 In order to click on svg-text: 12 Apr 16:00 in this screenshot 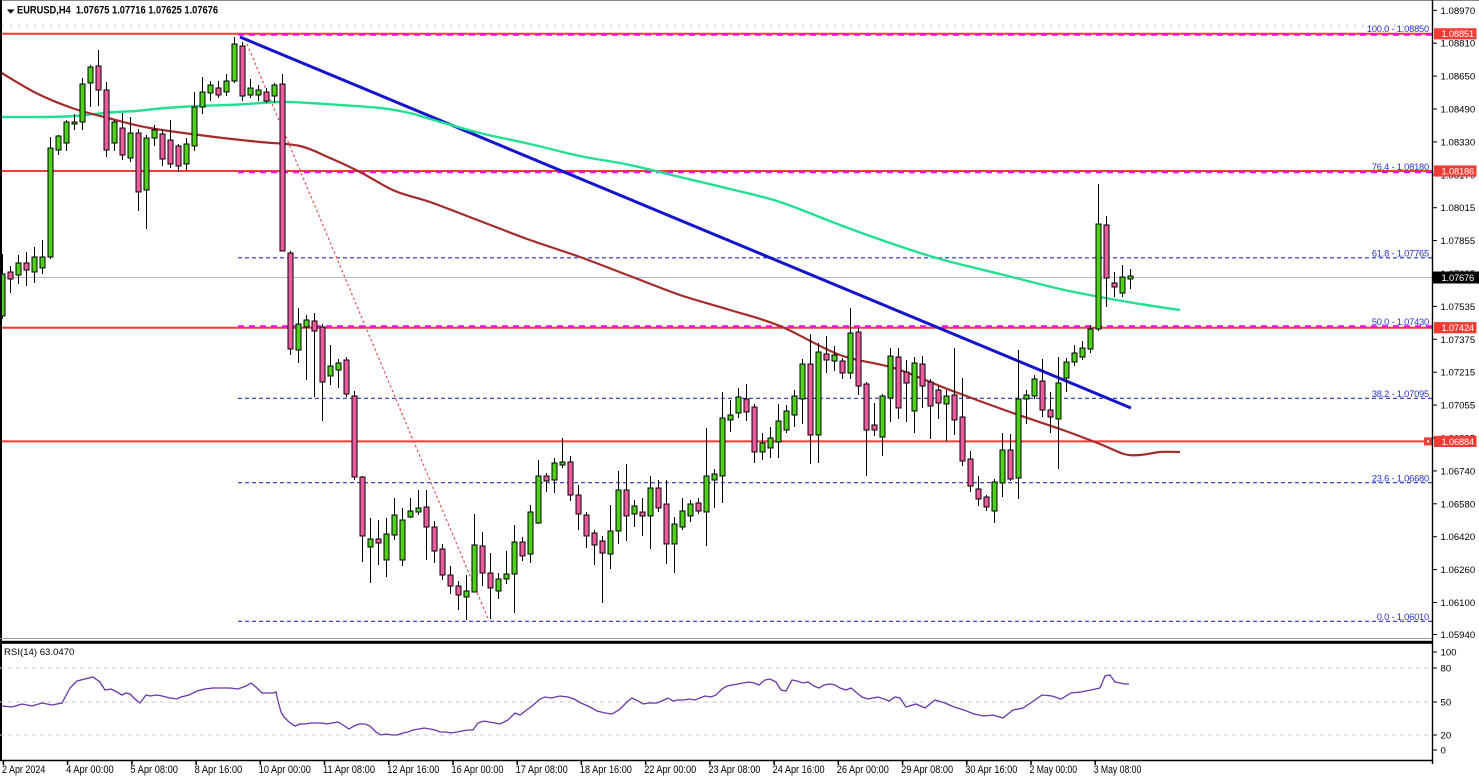, I will do `click(413, 770)`.